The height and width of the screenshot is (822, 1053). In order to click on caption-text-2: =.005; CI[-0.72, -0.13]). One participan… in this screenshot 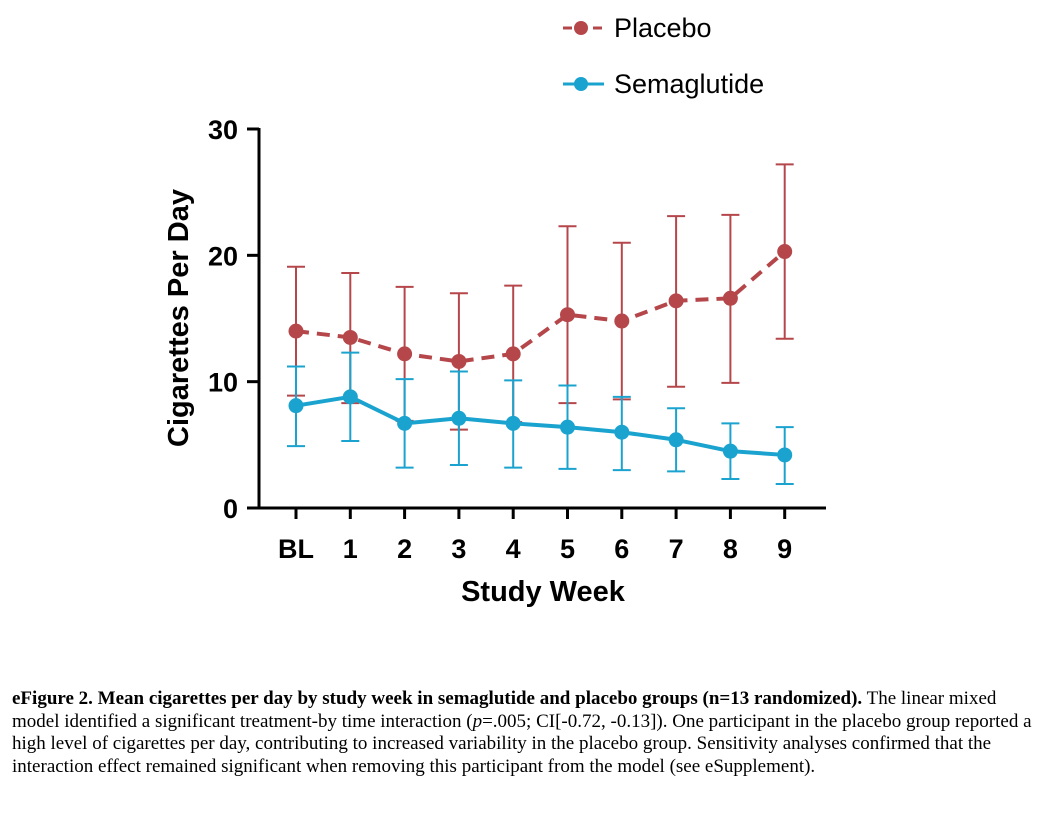, I will do `click(522, 743)`.